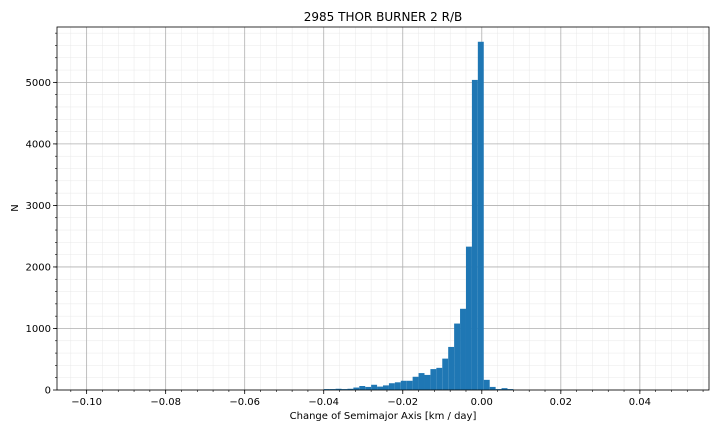  What do you see at coordinates (640, 402) in the screenshot?
I see `x-tick-label: 0.04` at bounding box center [640, 402].